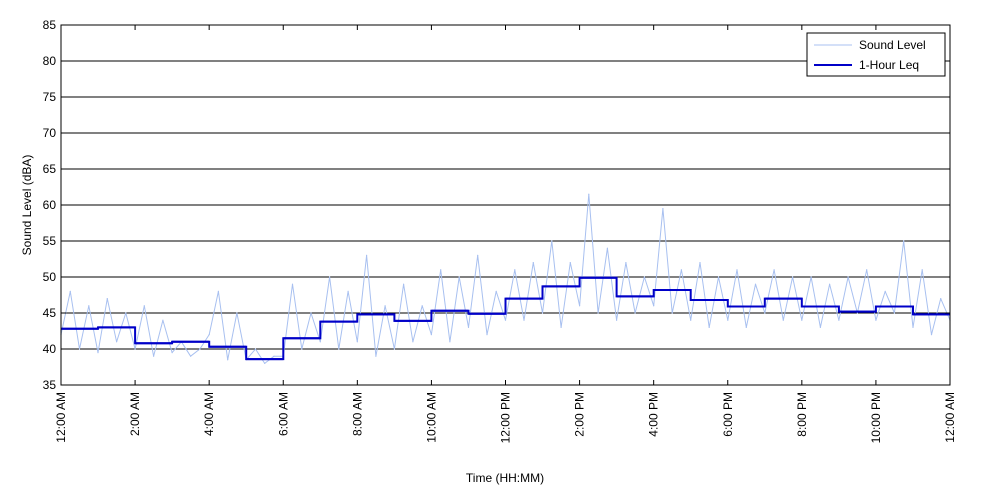  What do you see at coordinates (876, 417) in the screenshot?
I see `x-tick-label: 10:00 PM` at bounding box center [876, 417].